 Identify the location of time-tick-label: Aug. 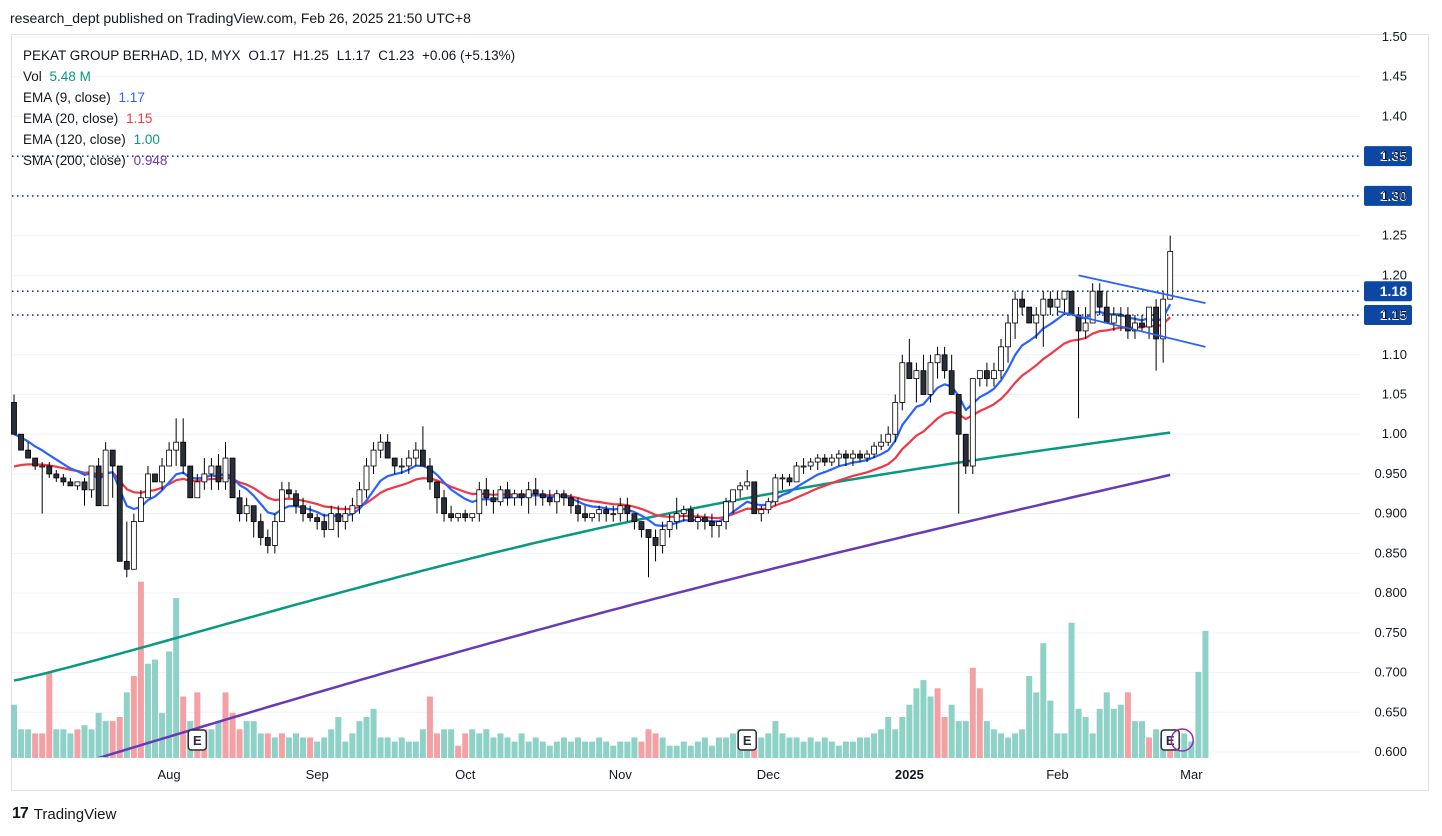
(169, 774).